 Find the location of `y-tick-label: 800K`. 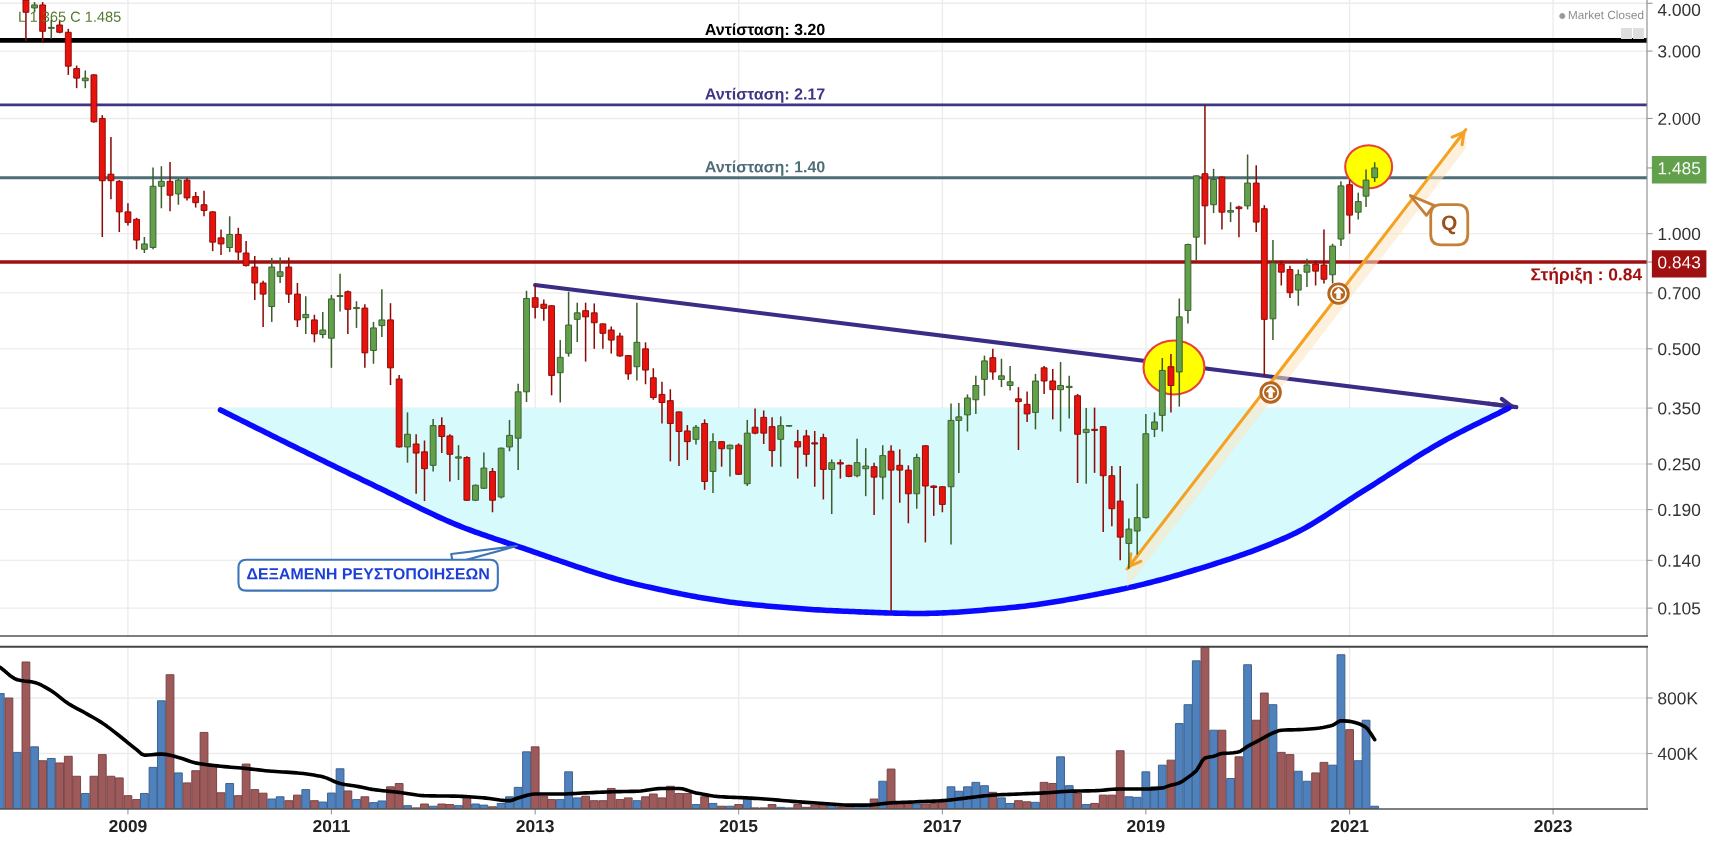

y-tick-label: 800K is located at coordinates (1678, 698).